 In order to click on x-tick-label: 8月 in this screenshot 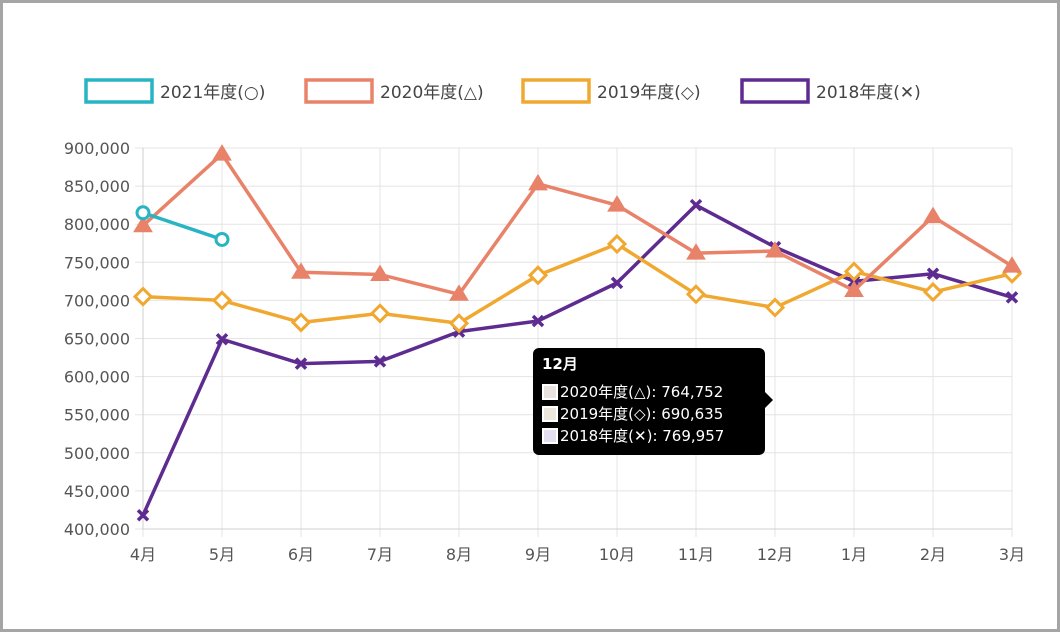, I will do `click(459, 554)`.